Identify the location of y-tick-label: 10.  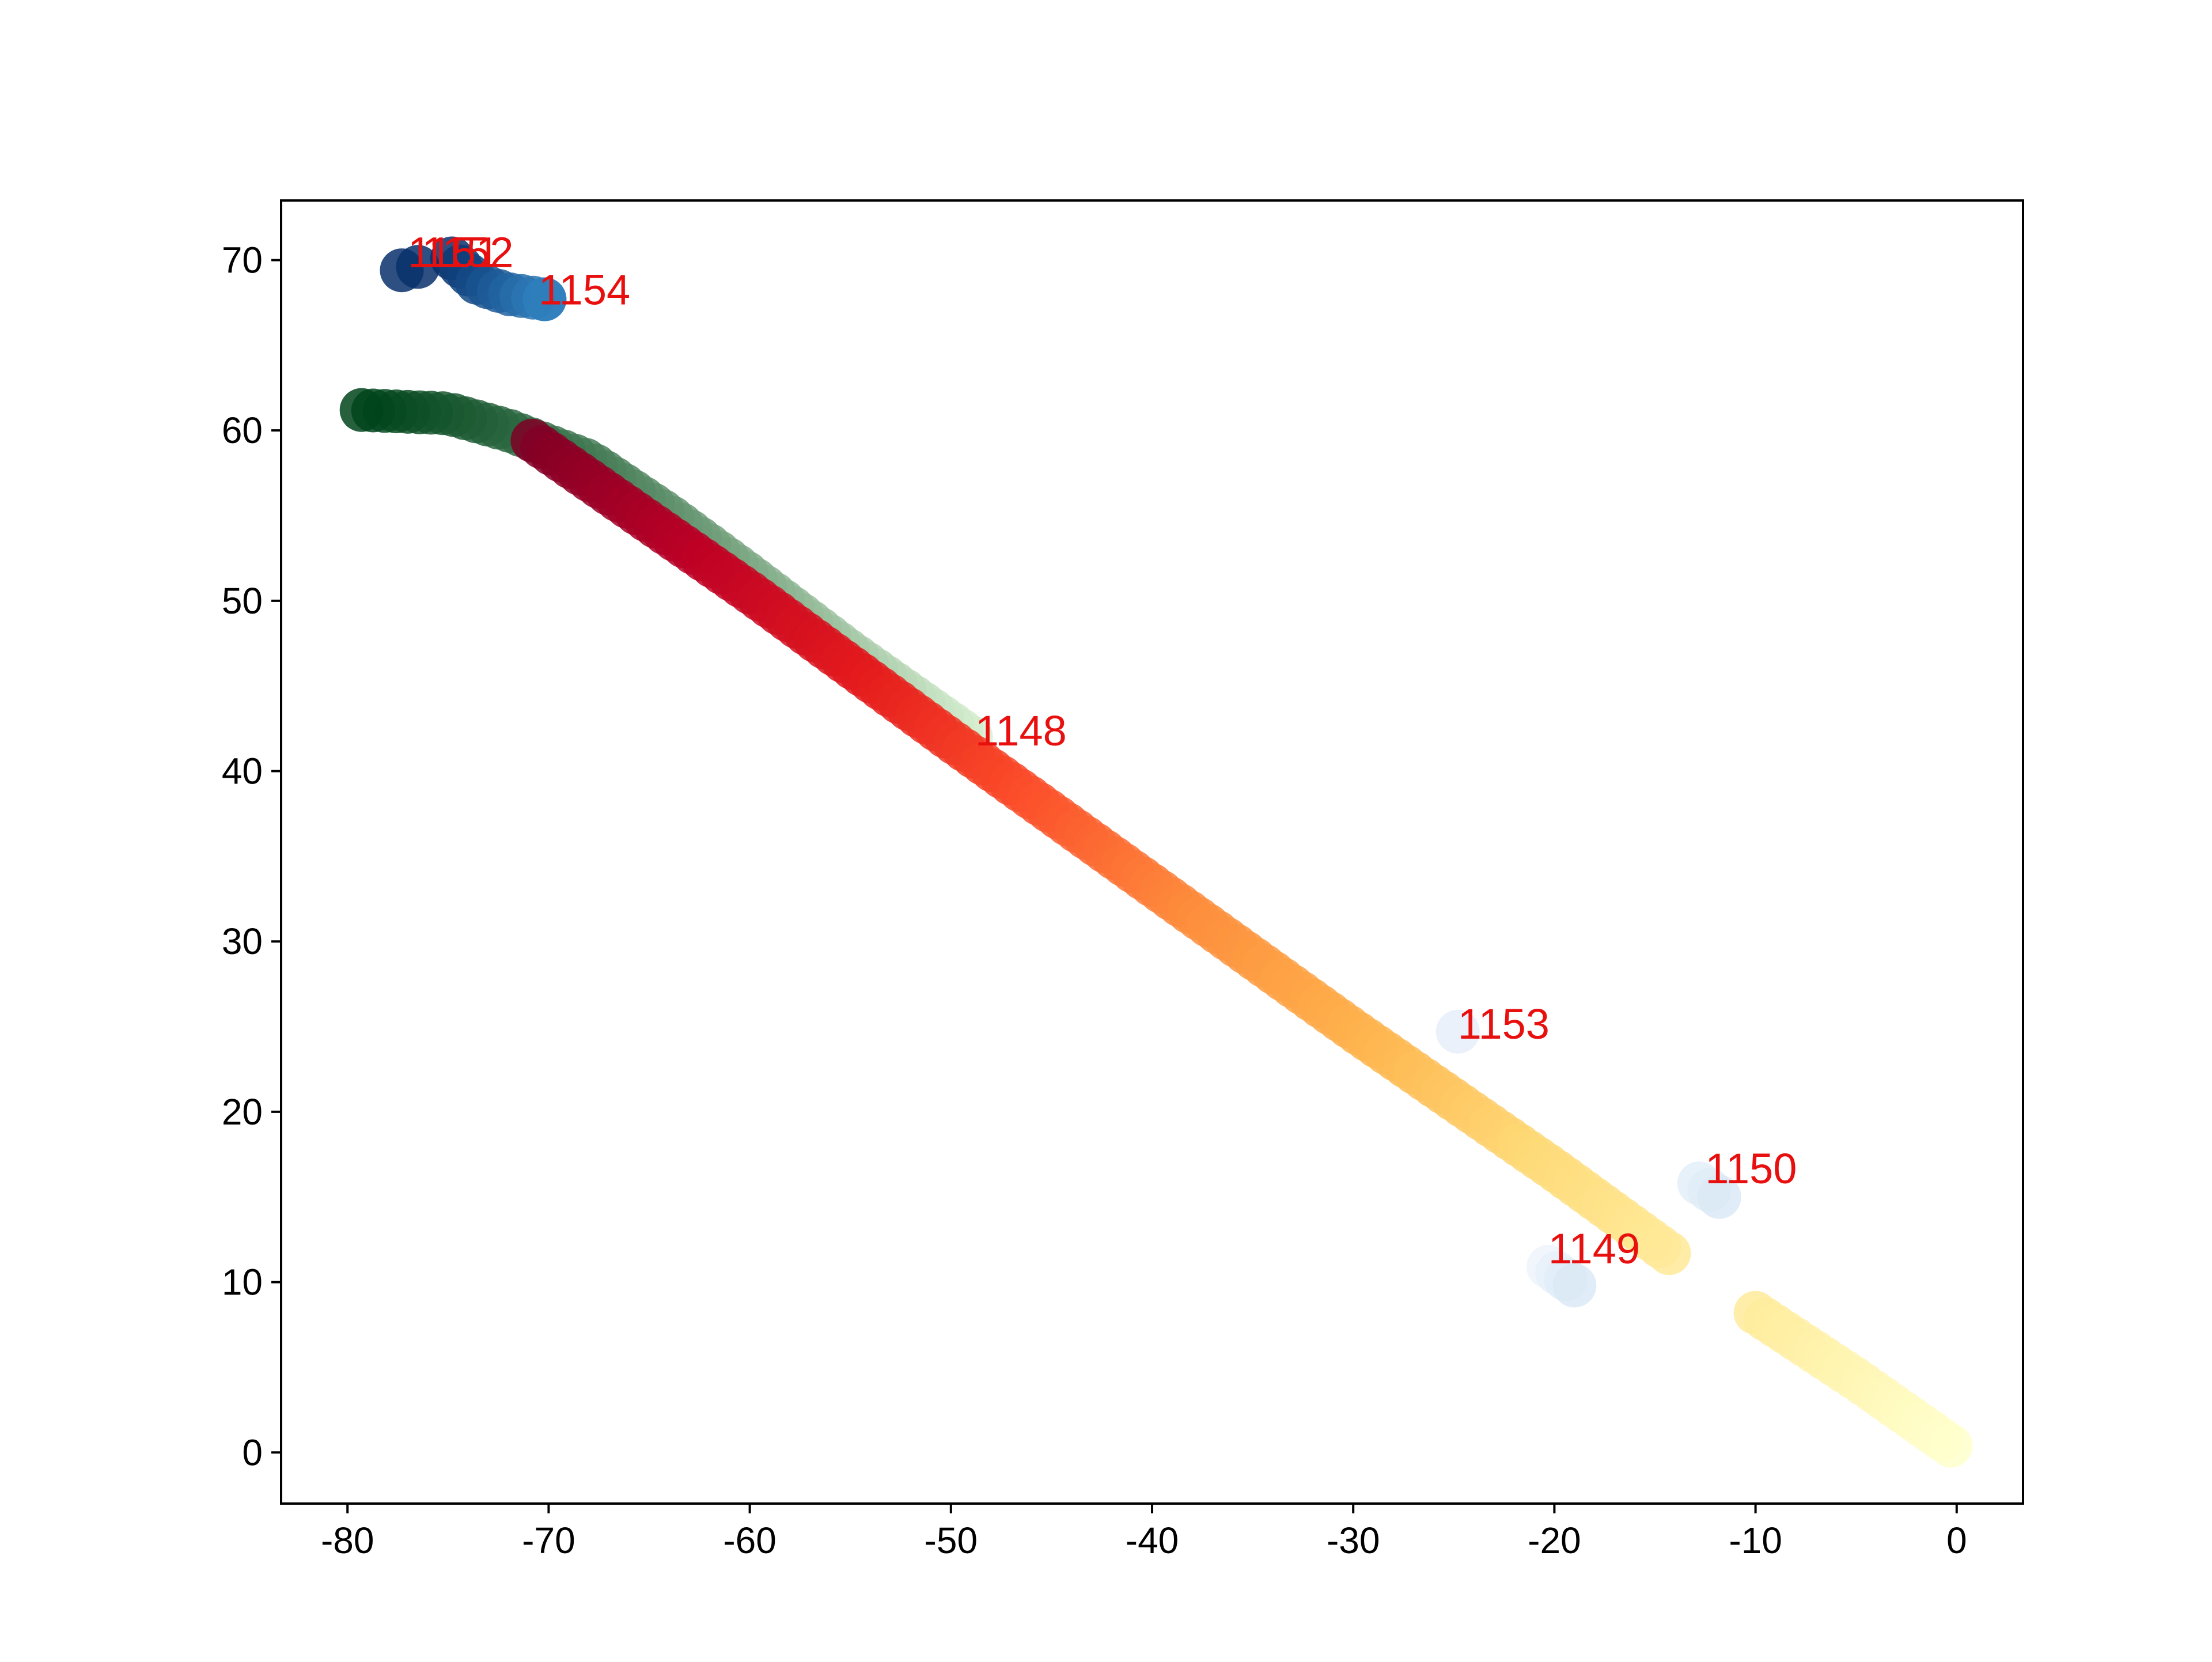
(242, 1283).